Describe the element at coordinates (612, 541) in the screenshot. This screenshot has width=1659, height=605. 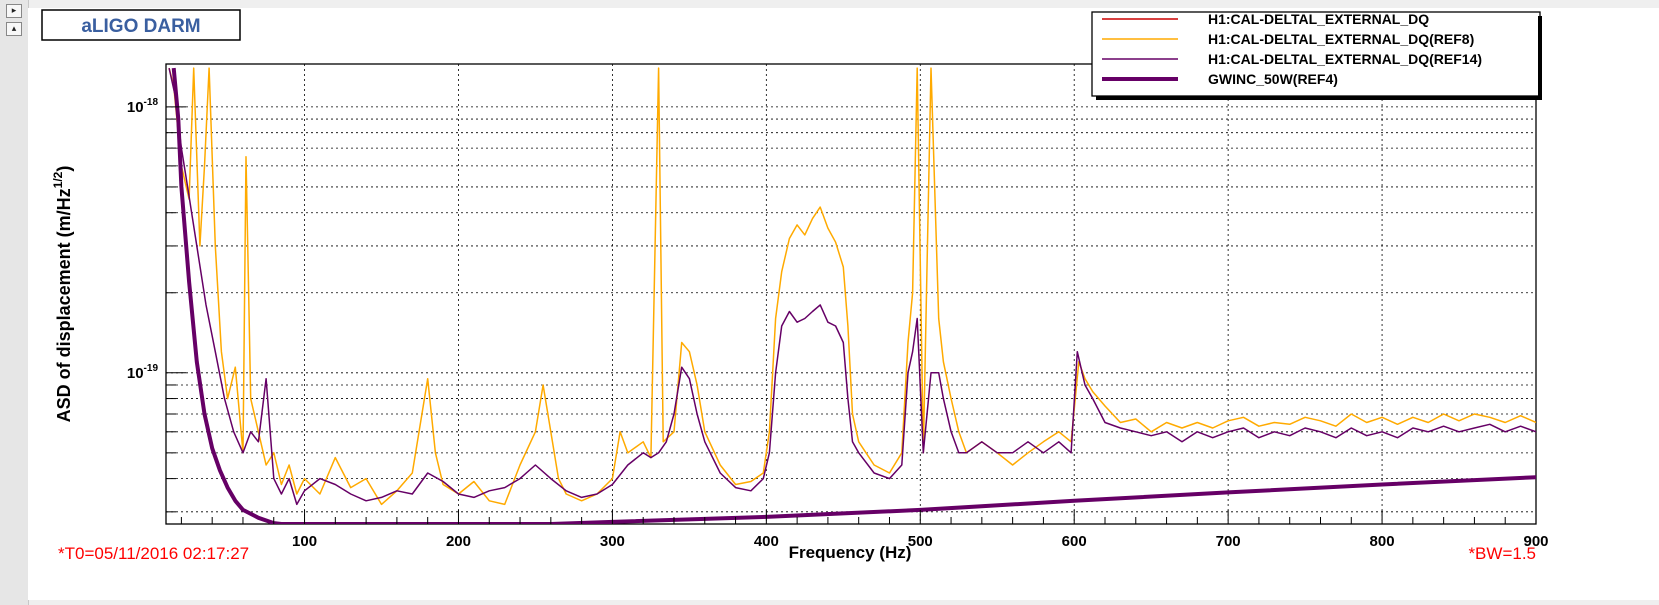
I see `x-tick-label: 300` at that location.